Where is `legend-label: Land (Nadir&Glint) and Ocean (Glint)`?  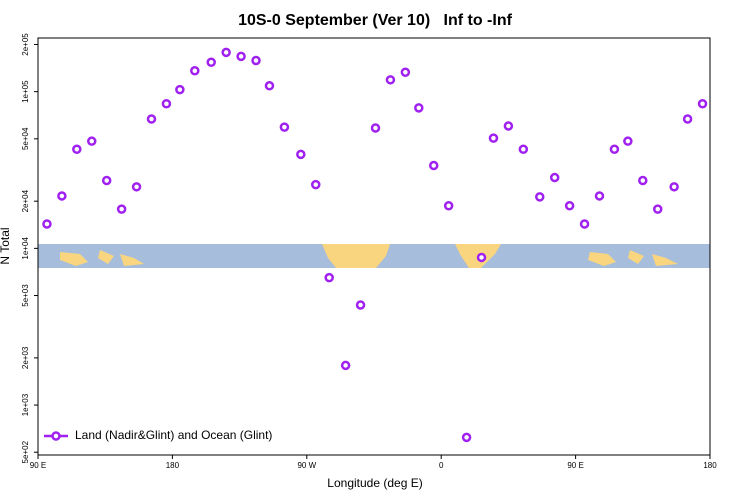
legend-label: Land (Nadir&Glint) and Ocean (Glint) is located at coordinates (173, 435).